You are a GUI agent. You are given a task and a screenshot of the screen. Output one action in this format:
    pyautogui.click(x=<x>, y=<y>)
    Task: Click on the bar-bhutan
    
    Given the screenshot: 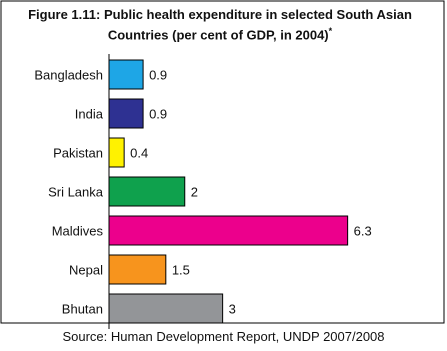 What is the action you would take?
    pyautogui.click(x=166, y=308)
    